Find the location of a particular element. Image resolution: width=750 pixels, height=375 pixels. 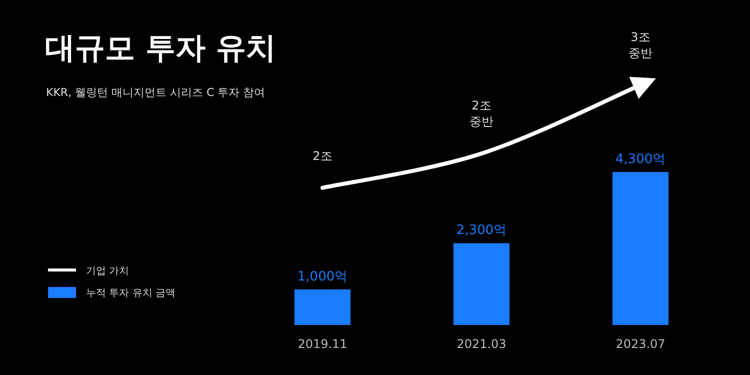

chart-title: 대규모 투자 유치 is located at coordinates (160, 48).